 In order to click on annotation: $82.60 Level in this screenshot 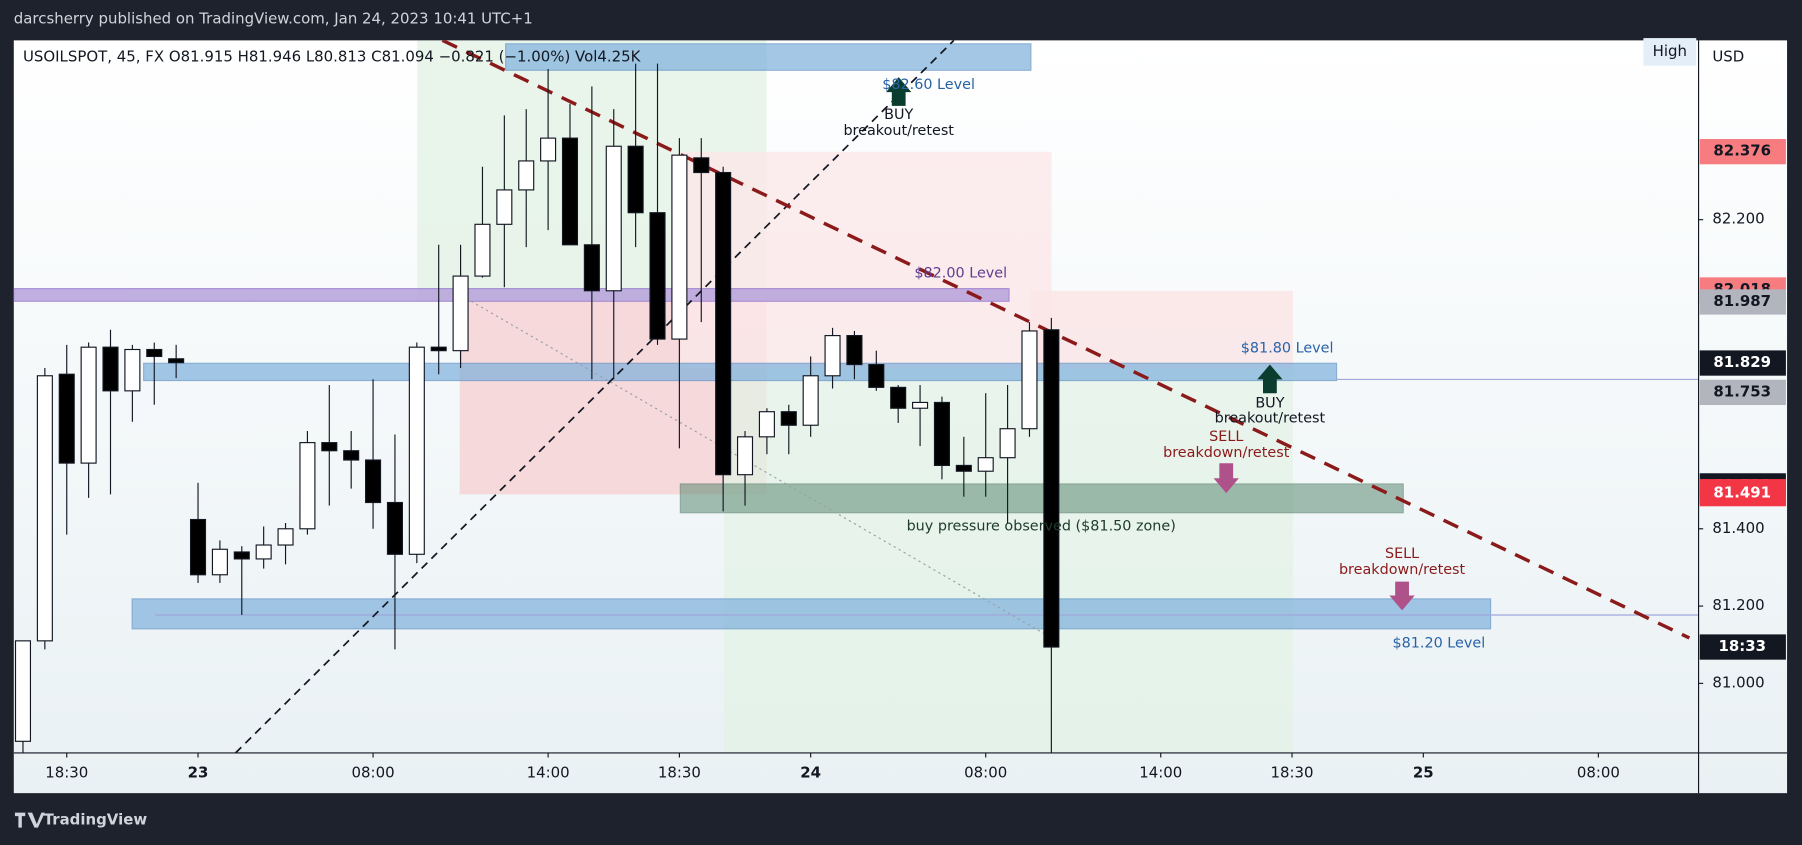, I will do `click(928, 85)`.